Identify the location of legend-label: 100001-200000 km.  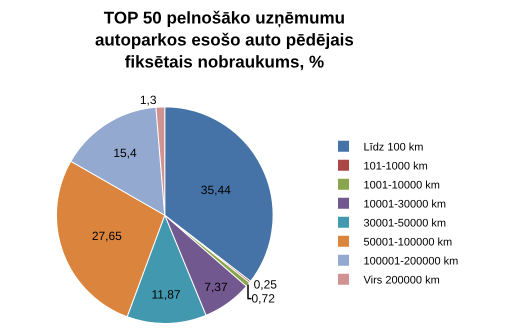
(411, 262).